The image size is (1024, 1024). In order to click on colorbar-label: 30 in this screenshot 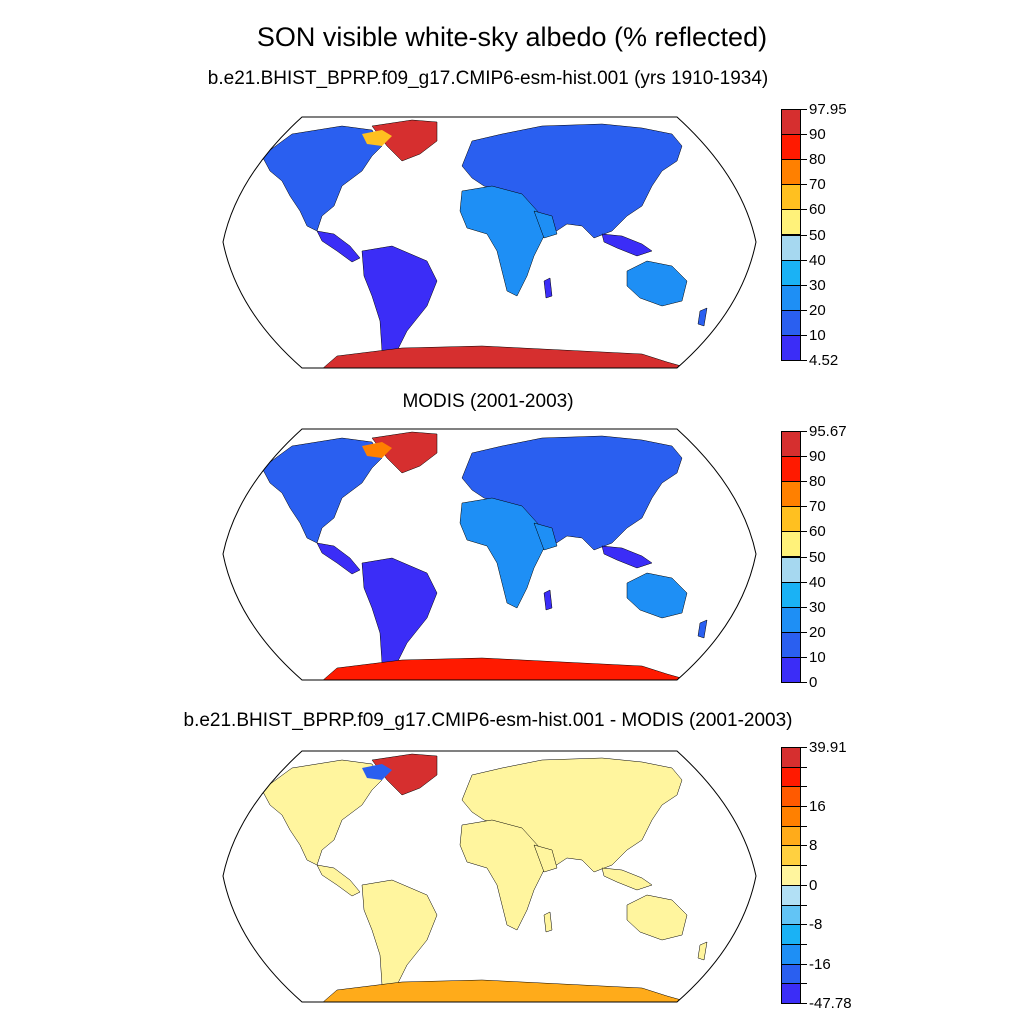, I will do `click(817, 285)`.